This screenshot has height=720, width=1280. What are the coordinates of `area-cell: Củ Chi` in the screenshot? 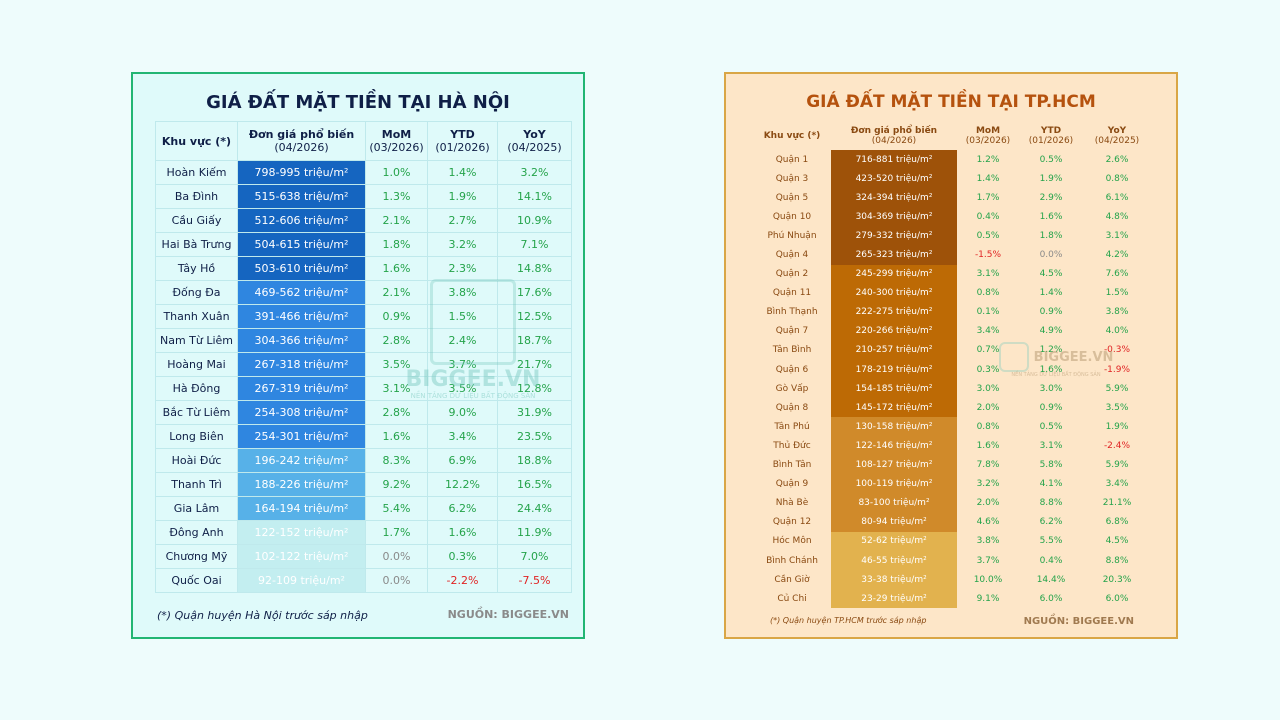 It's located at (792, 598).